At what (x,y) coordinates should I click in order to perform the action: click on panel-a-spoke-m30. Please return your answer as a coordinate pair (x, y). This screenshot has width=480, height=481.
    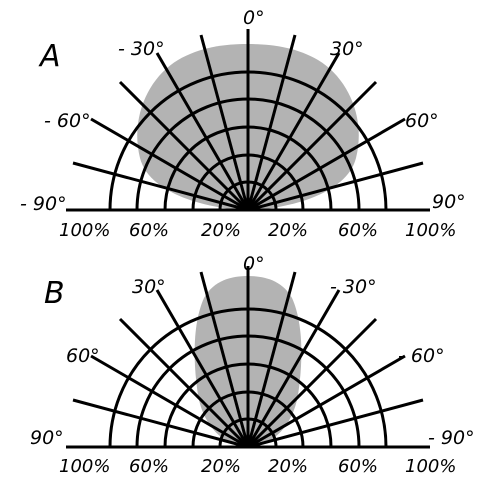
    Looking at the image, I should click on (202, 131).